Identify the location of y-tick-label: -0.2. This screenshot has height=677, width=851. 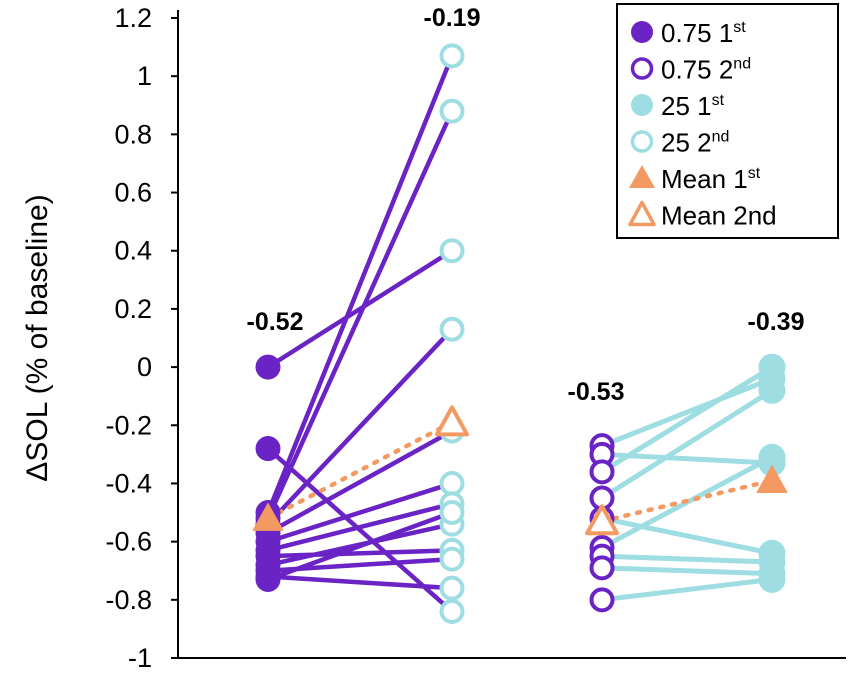
(128, 425).